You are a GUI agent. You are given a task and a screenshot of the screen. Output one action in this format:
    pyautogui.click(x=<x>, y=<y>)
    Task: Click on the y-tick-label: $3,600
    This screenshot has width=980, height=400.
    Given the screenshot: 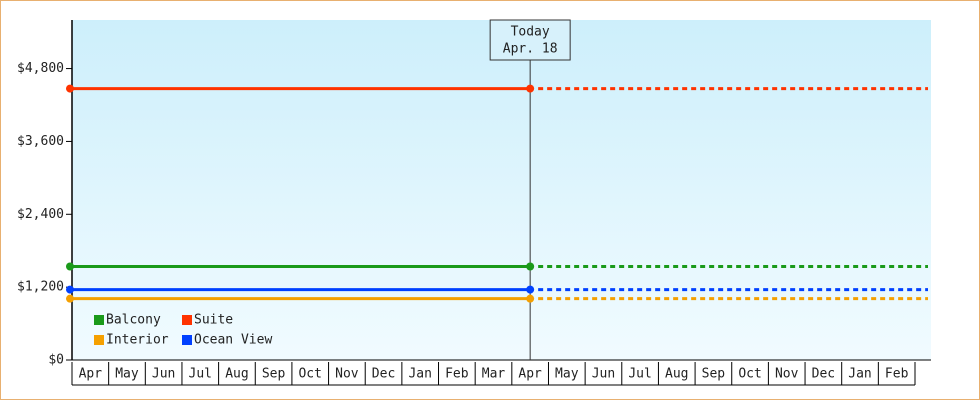 What is the action you would take?
    pyautogui.click(x=40, y=141)
    